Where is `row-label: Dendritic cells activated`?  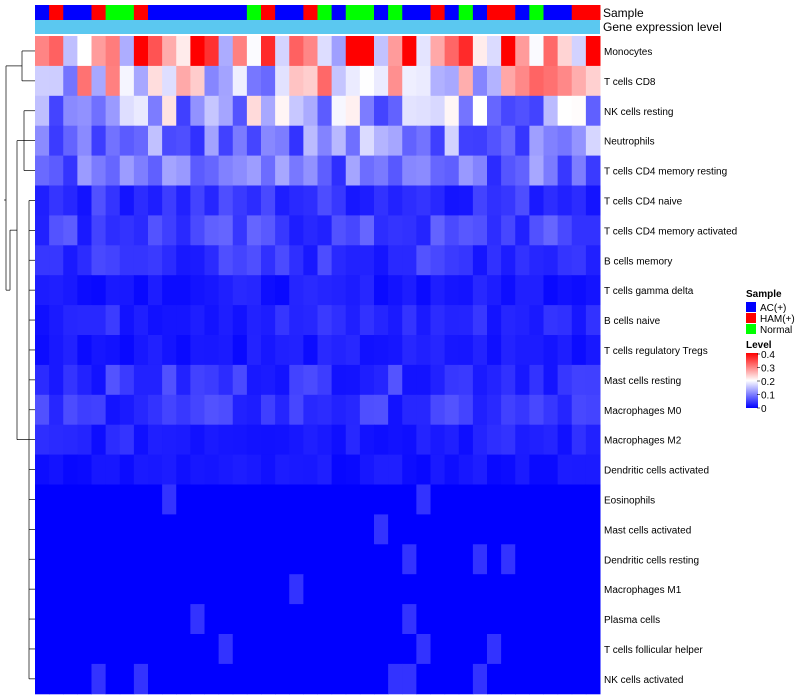 row-label: Dendritic cells activated is located at coordinates (656, 471).